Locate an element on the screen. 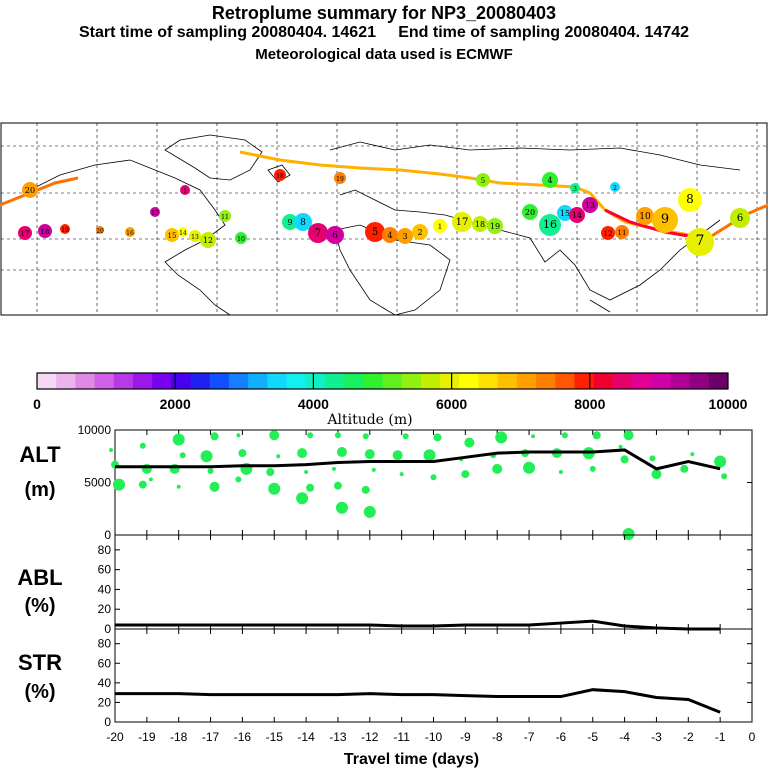 The image size is (768, 768). chart-title: Retroplume summary for NP3_20080403 is located at coordinates (384, 13).